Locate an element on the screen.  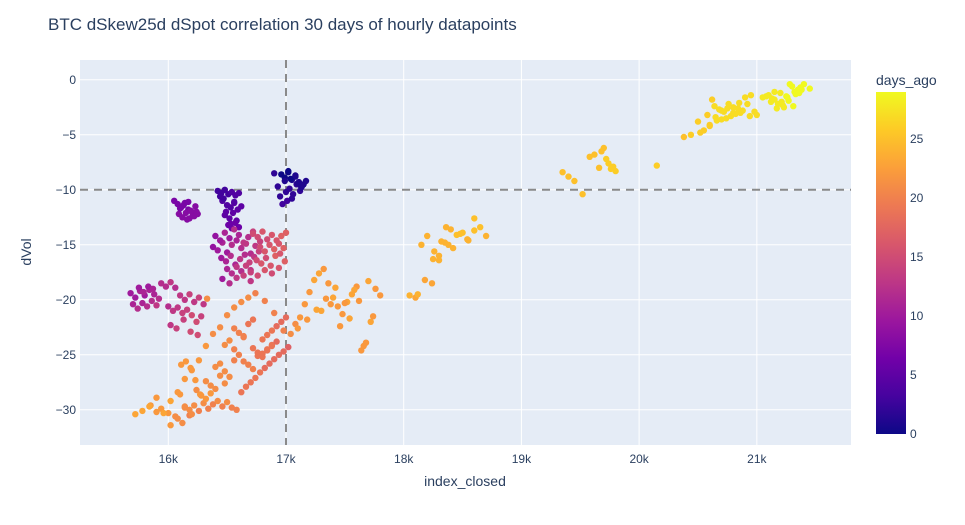
colorbar-tick-label: 15 is located at coordinates (917, 257).